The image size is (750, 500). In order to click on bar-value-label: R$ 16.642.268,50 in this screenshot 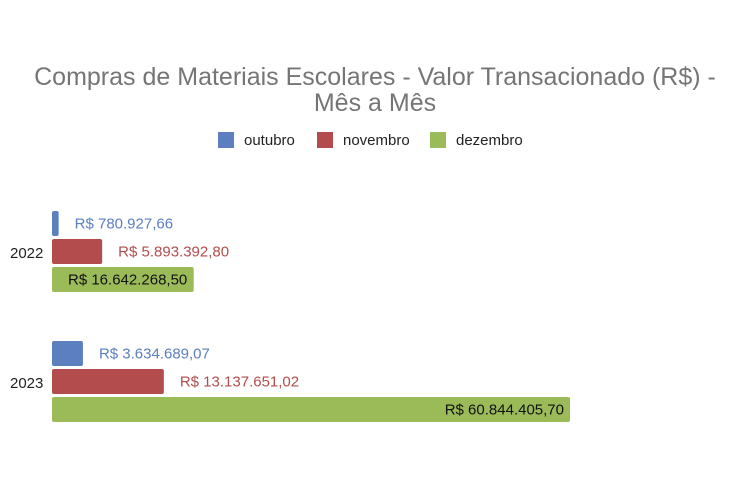, I will do `click(127, 280)`.